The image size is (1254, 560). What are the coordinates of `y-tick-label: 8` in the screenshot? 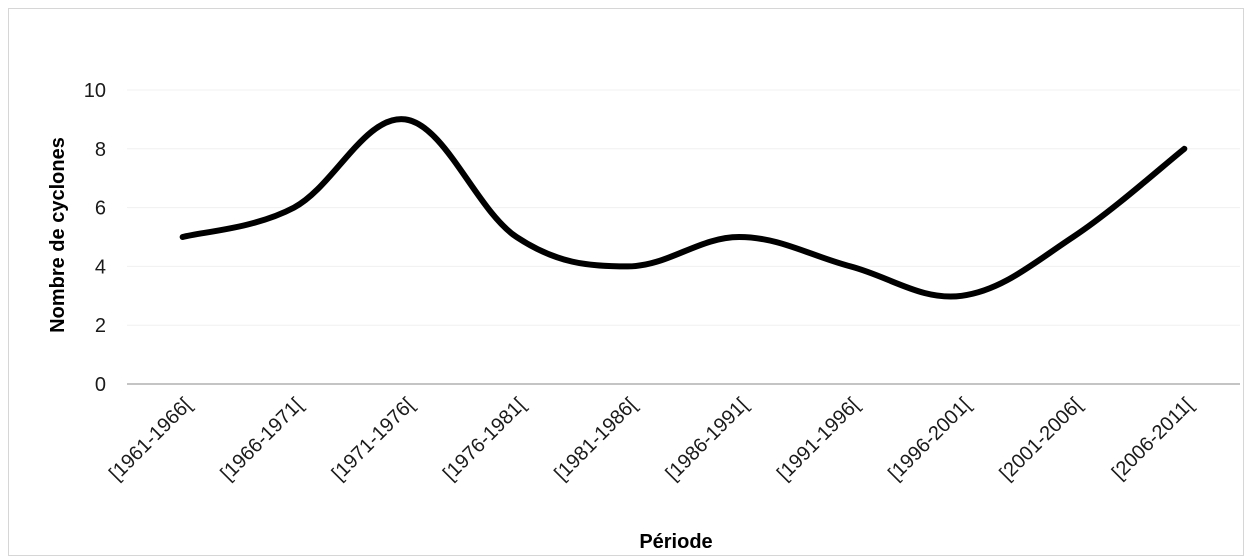 It's located at (100, 150).